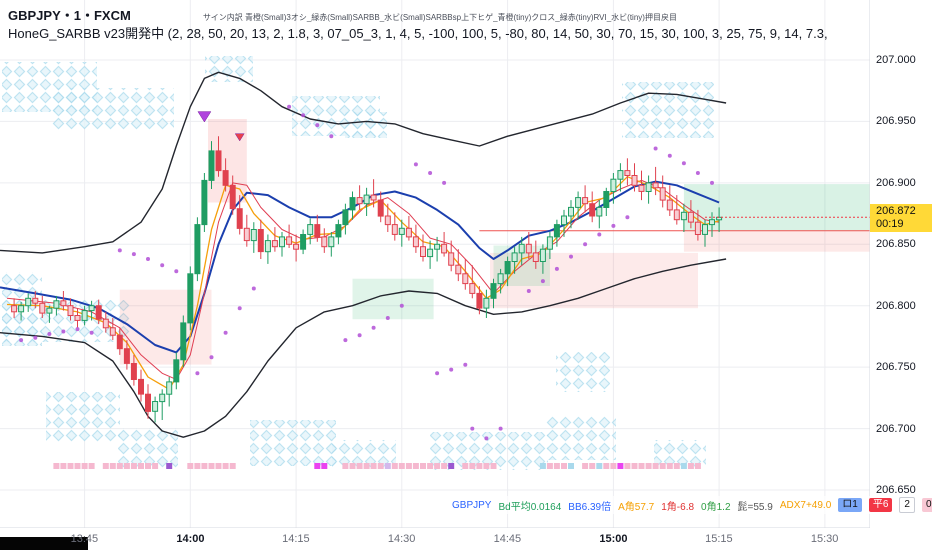 The width and height of the screenshot is (932, 550). I want to click on current-price-badge: 206.872 00:19, so click(901, 218).